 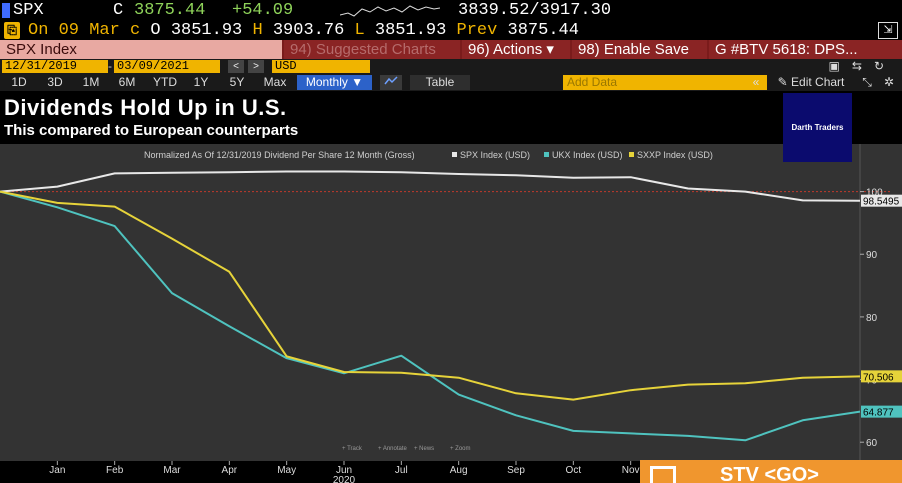 I want to click on stv-text: STV <GO>, so click(x=769, y=473).